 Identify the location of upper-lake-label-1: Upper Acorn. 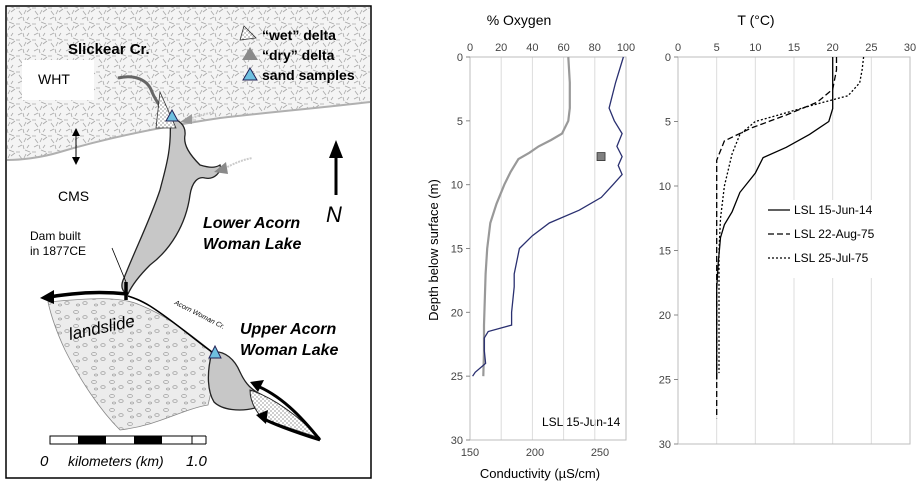
(288, 329).